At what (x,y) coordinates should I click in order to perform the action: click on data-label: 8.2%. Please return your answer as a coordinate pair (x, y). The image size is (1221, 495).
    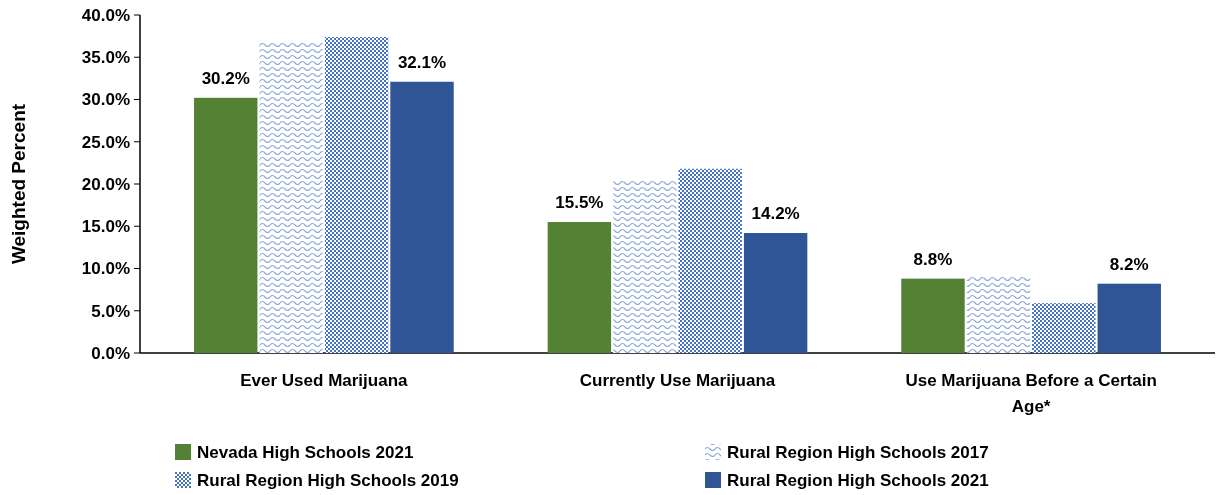
    Looking at the image, I should click on (1129, 264).